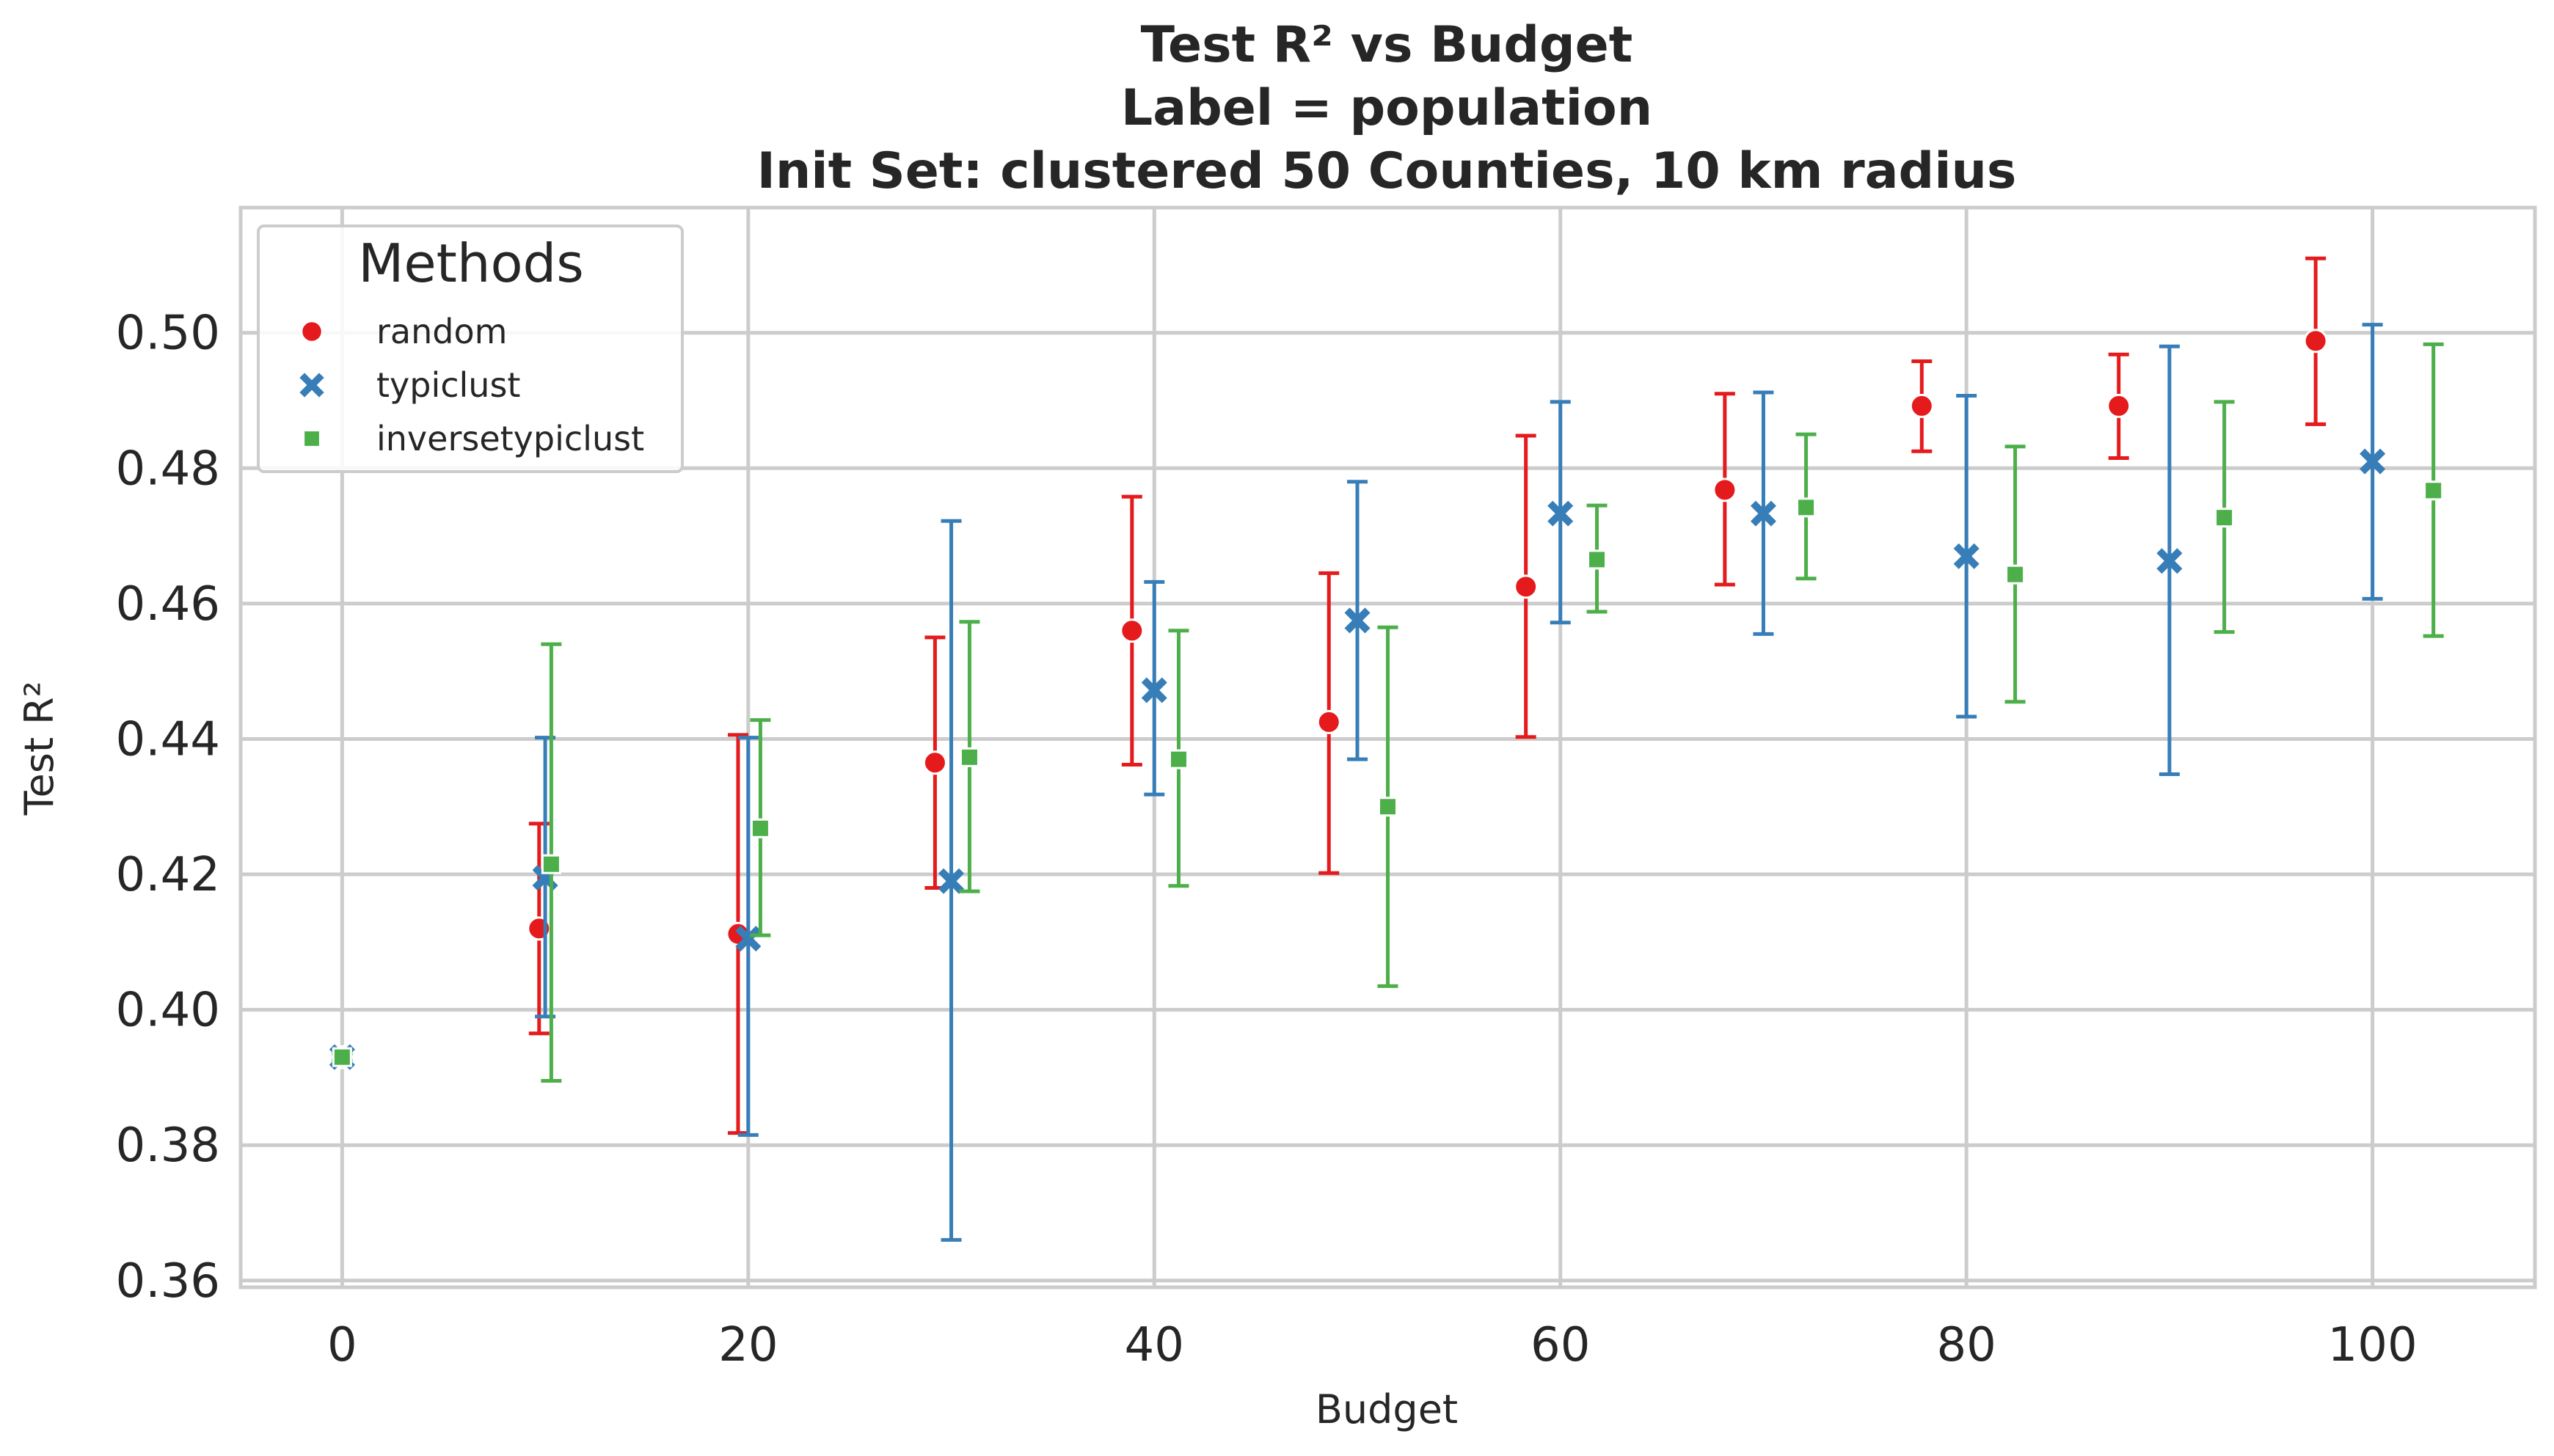 This screenshot has height=1456, width=2554. I want to click on x-tick-label: 60, so click(1560, 1345).